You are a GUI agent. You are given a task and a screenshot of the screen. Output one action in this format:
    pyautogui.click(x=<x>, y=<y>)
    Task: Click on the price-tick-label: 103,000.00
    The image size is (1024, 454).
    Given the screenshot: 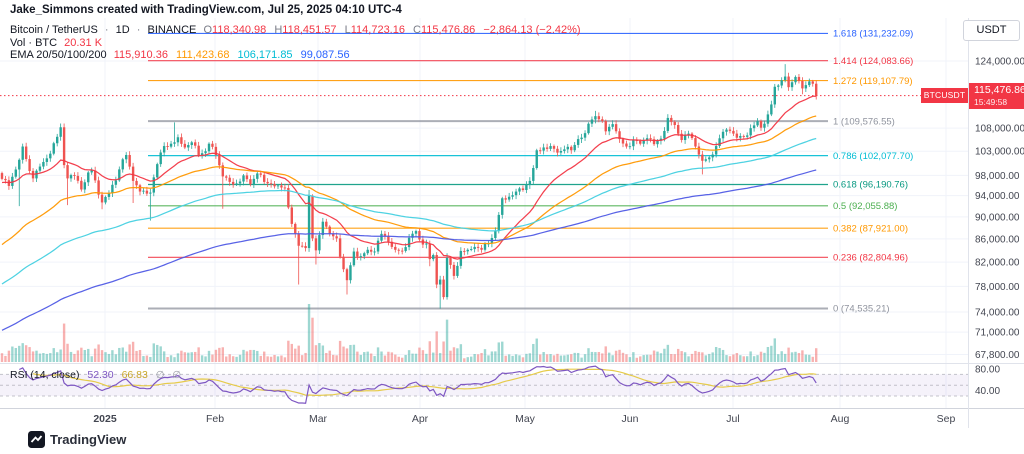 What is the action you would take?
    pyautogui.click(x=999, y=152)
    